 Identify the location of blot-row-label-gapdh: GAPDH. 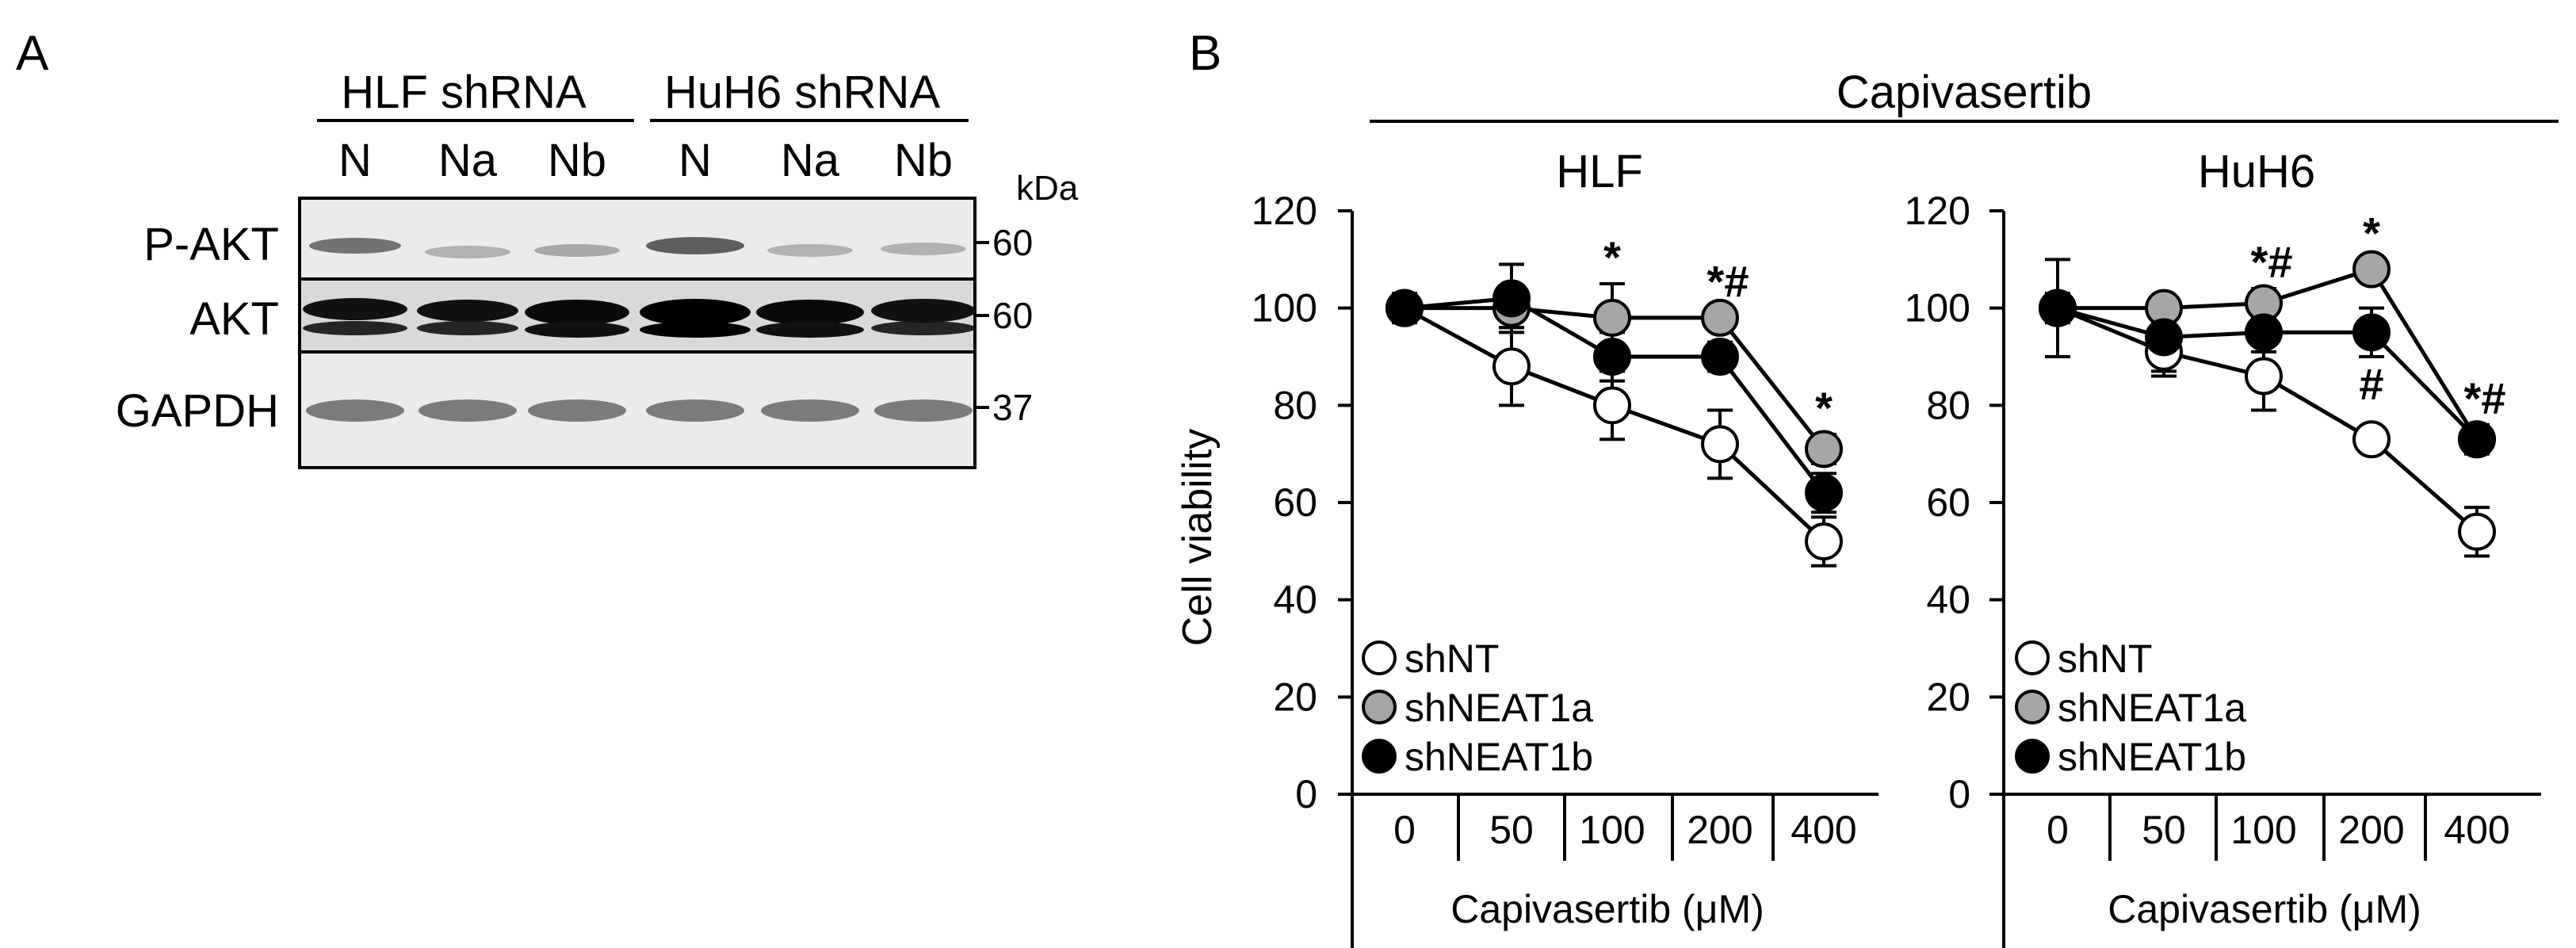
(197, 411).